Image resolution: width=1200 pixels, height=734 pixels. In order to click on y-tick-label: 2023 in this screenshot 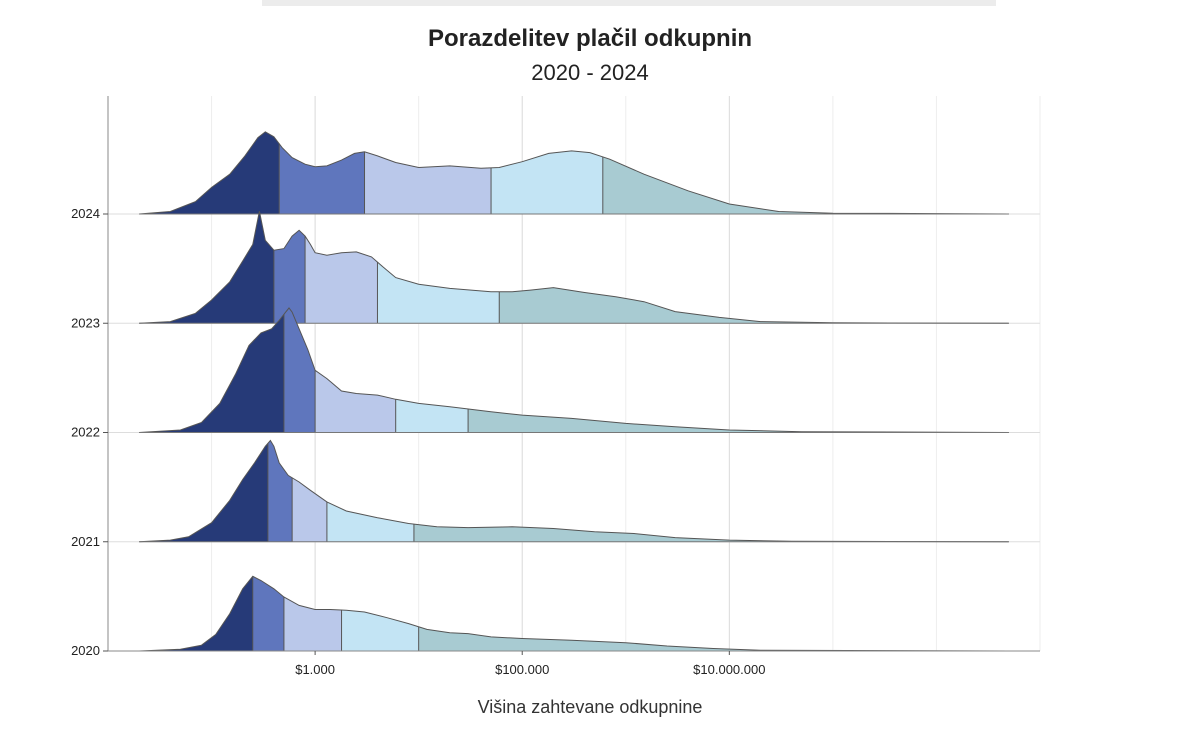, I will do `click(85, 322)`.